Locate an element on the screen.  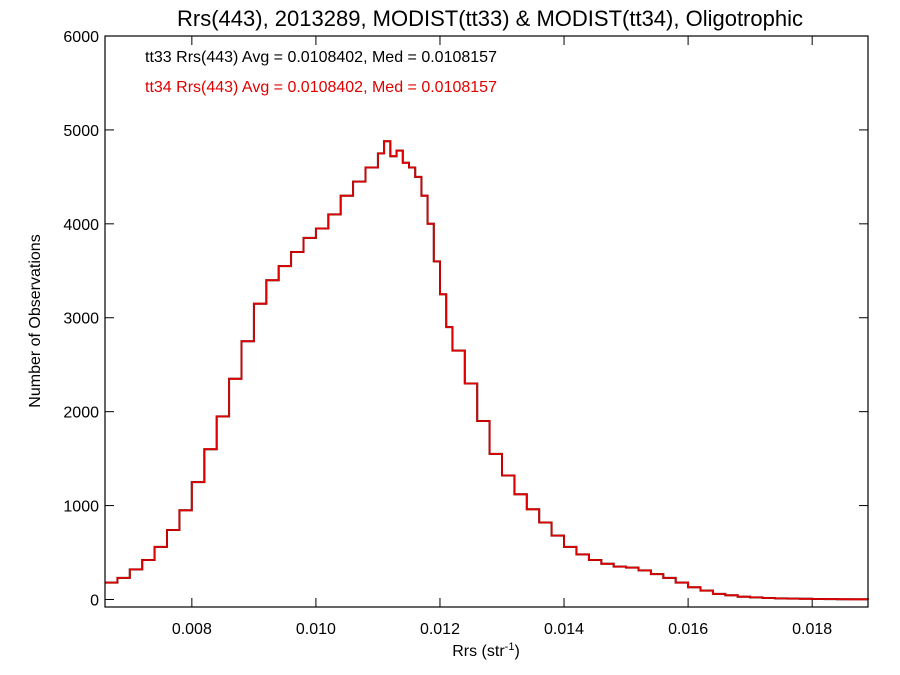
x-axis-label: Rrs (str-1) is located at coordinates (486, 650).